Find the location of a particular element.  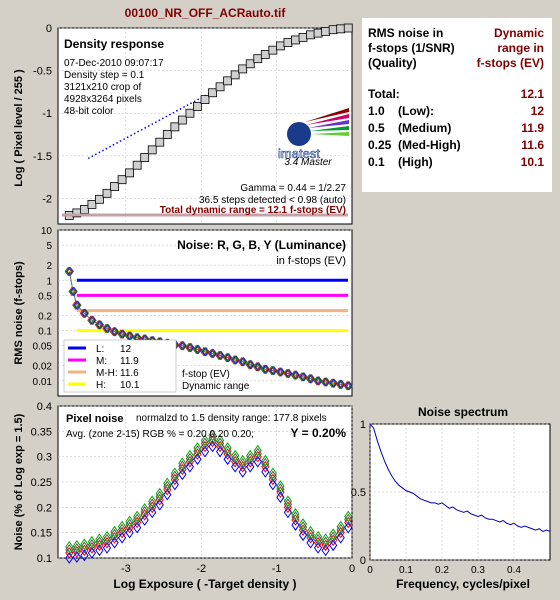

table-header-range-2: range in is located at coordinates (520, 48).